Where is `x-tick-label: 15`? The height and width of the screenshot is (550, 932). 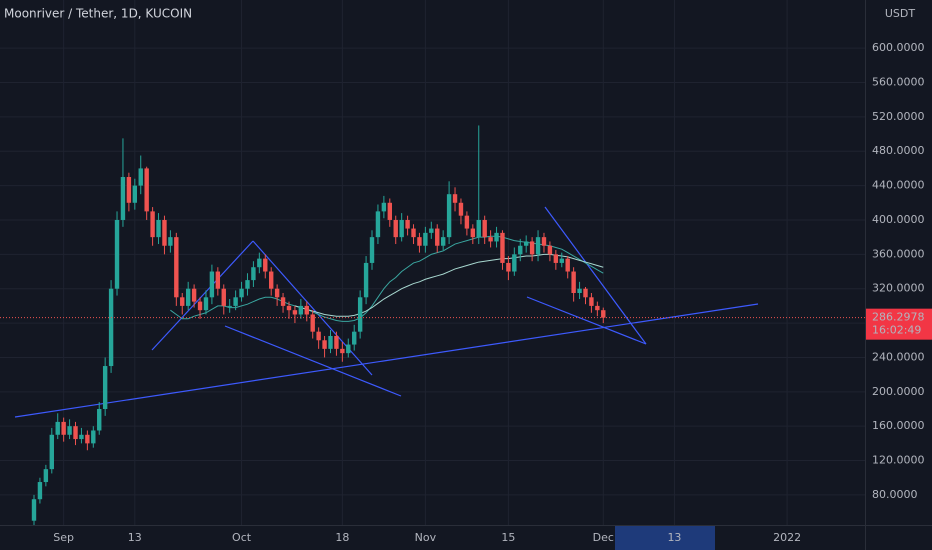
x-tick-label: 15 is located at coordinates (508, 537).